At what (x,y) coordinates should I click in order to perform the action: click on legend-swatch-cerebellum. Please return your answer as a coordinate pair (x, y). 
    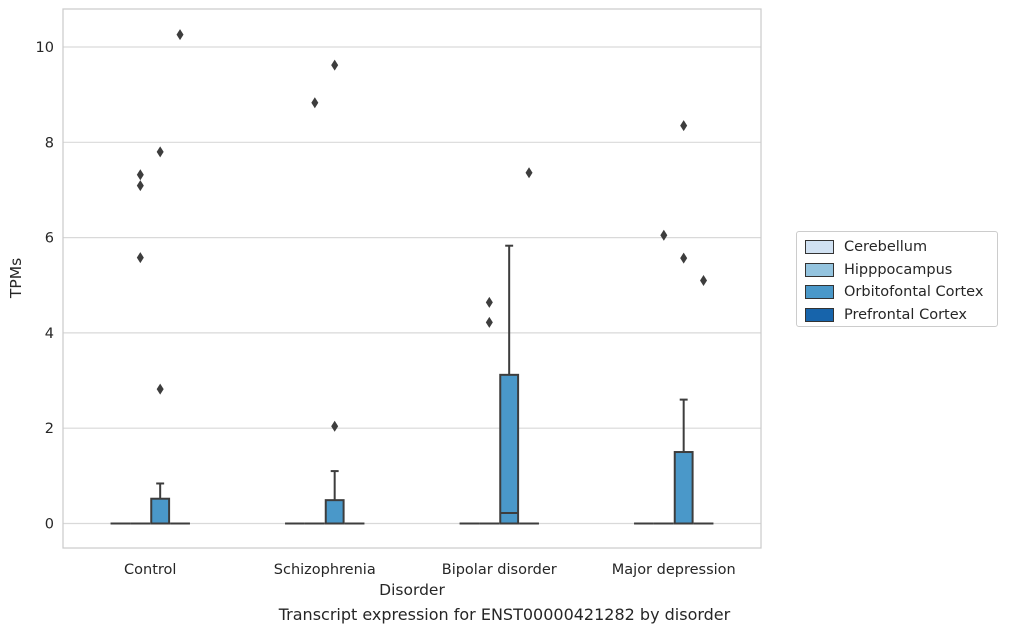
    Looking at the image, I should click on (819, 247).